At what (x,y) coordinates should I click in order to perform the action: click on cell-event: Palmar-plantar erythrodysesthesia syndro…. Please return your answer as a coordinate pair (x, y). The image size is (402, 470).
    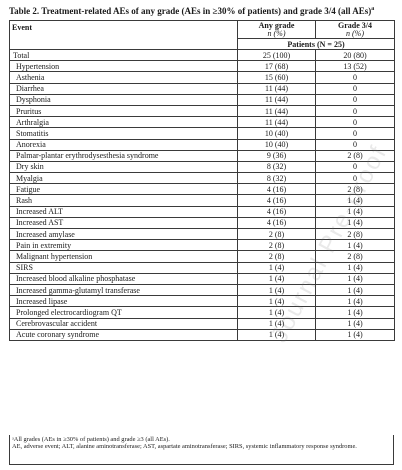
    Looking at the image, I should click on (123, 155).